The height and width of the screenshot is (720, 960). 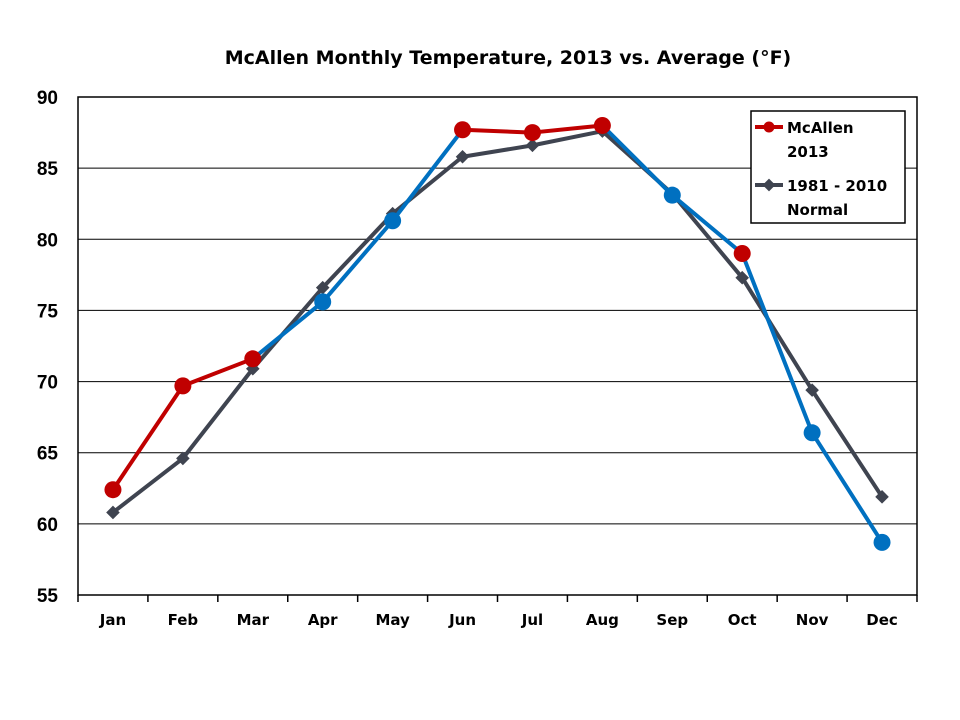 I want to click on legend-label-normal-line1: 1981 - 2010, so click(x=837, y=186).